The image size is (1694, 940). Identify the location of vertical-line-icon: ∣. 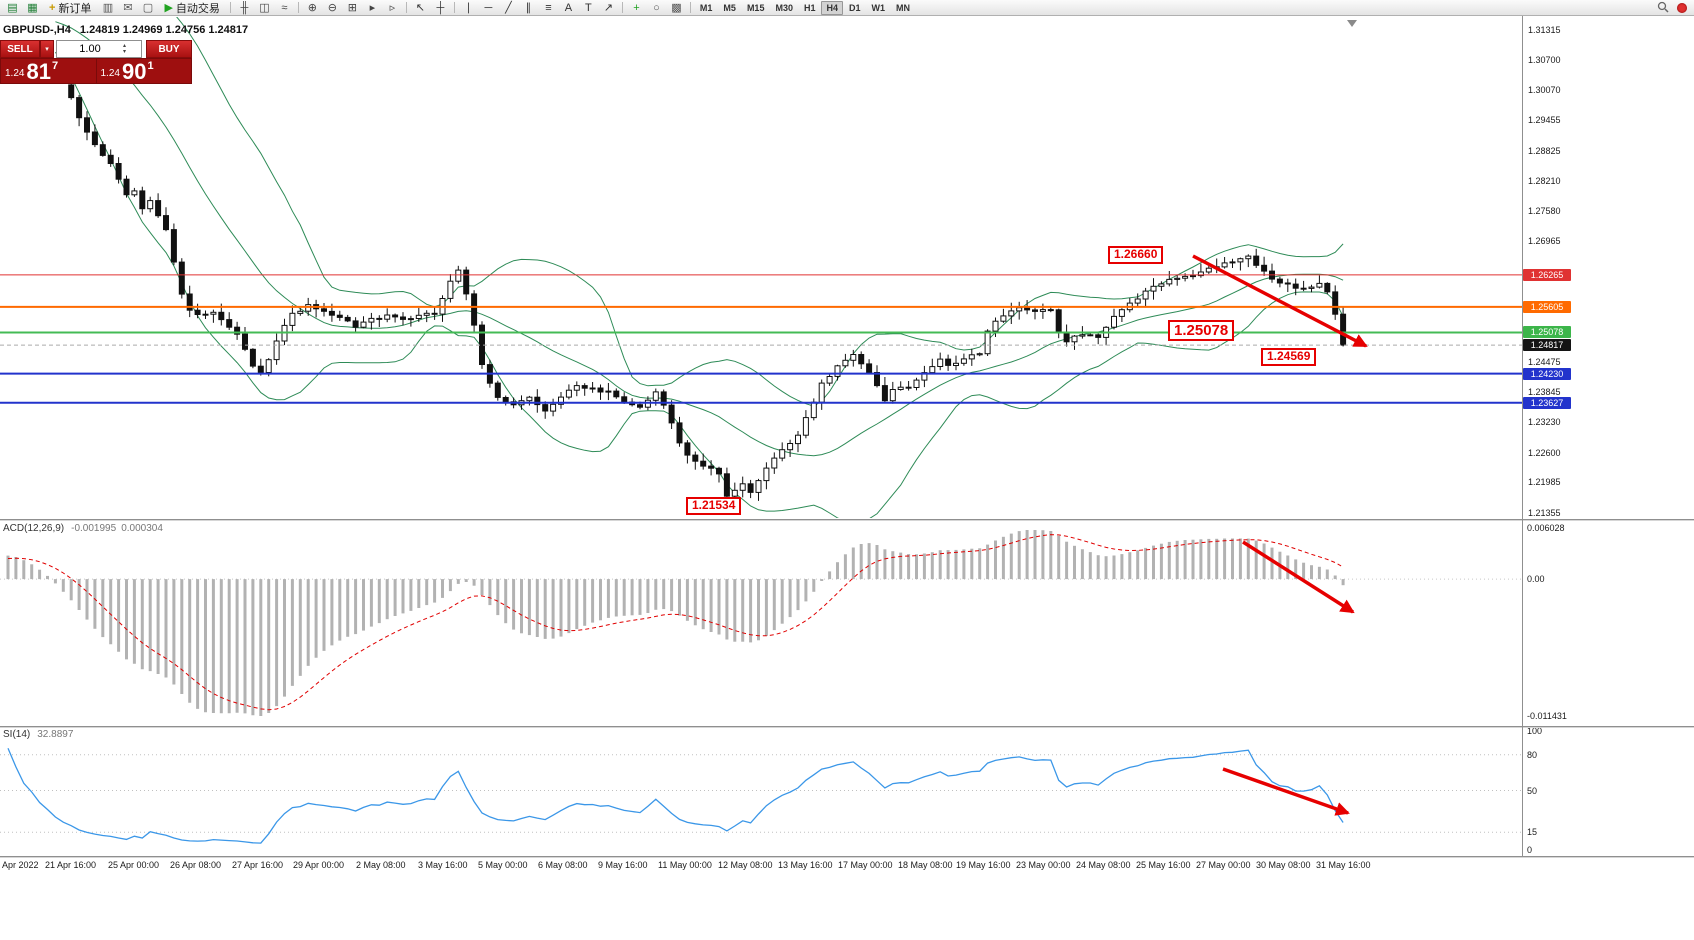
(468, 7).